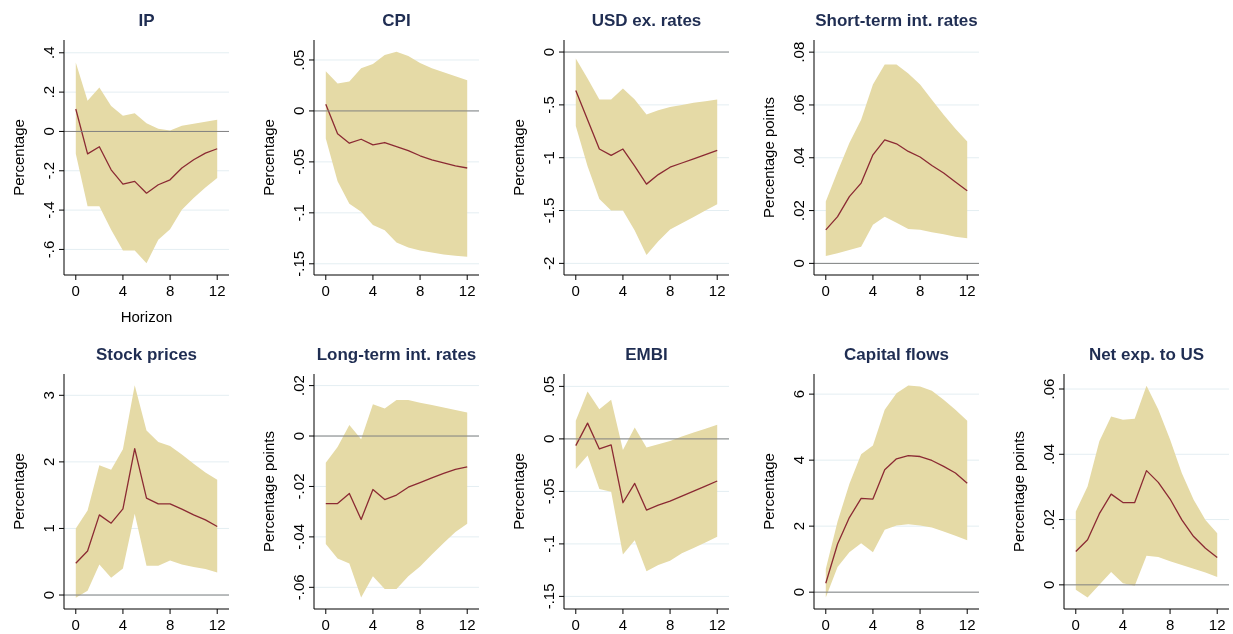 The width and height of the screenshot is (1233, 634). What do you see at coordinates (48, 53) in the screenshot?
I see `y-tick-label: .4` at bounding box center [48, 53].